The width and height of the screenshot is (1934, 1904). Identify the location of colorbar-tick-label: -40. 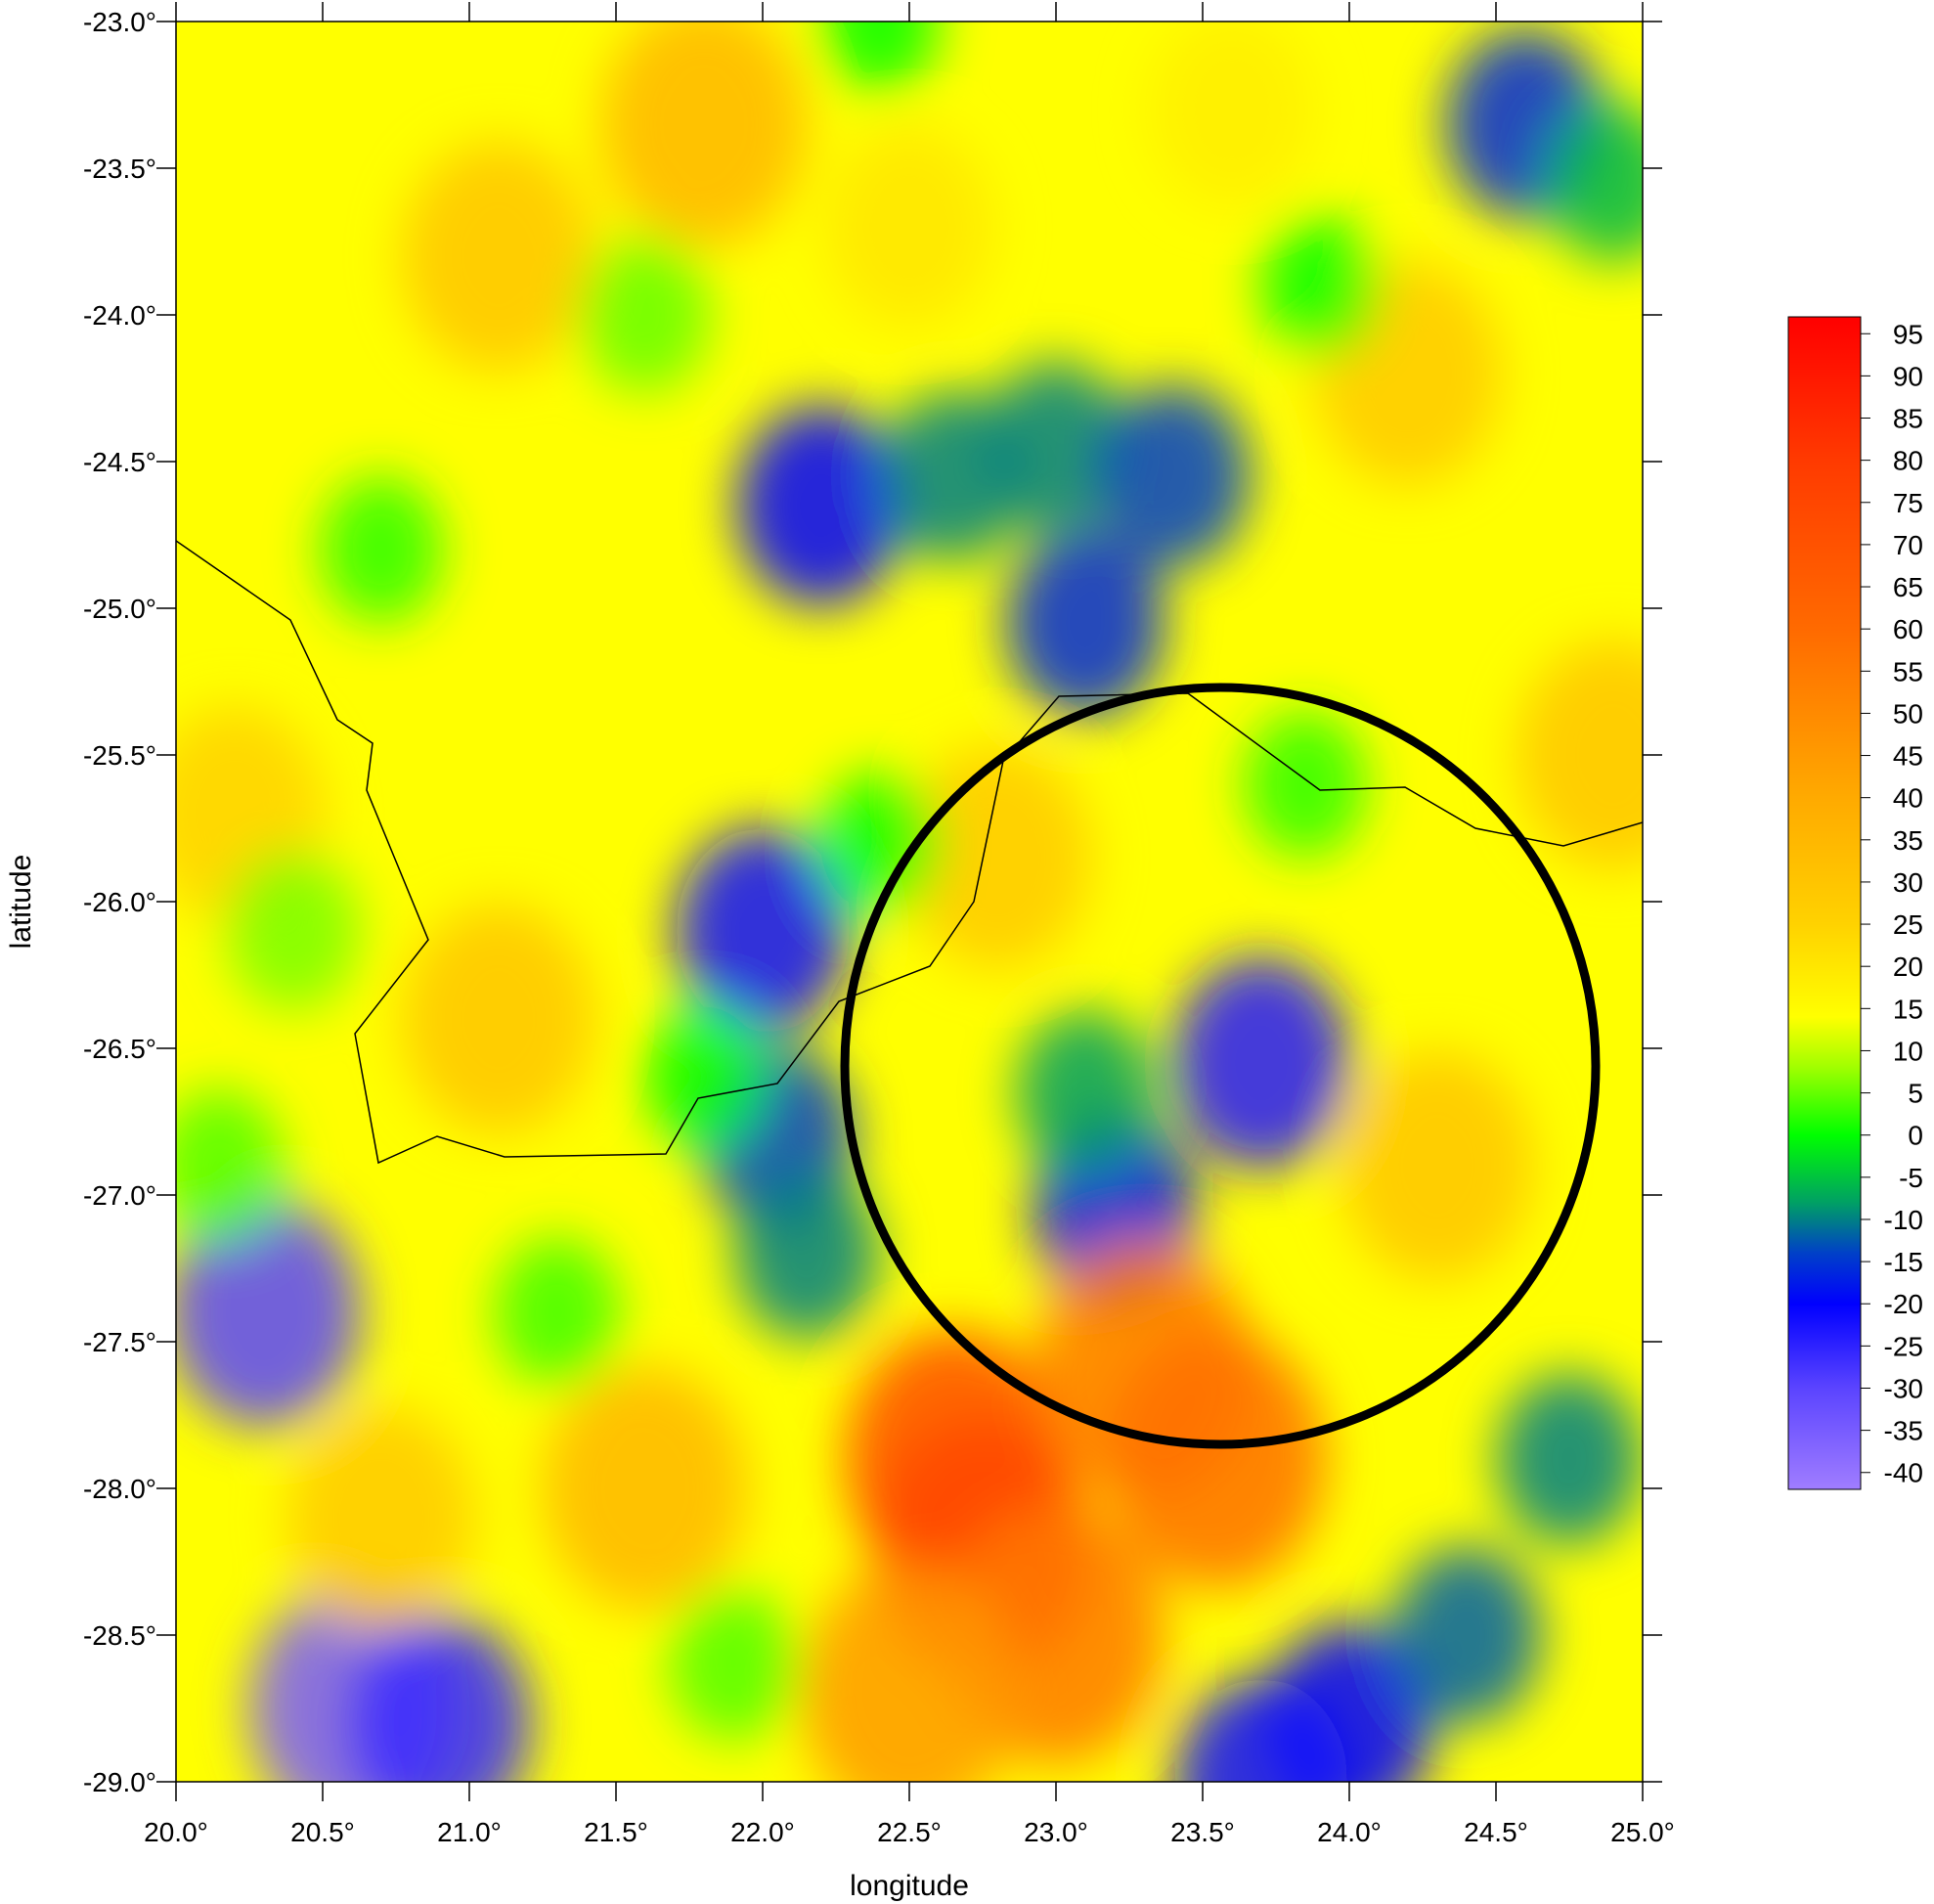
(1904, 1473).